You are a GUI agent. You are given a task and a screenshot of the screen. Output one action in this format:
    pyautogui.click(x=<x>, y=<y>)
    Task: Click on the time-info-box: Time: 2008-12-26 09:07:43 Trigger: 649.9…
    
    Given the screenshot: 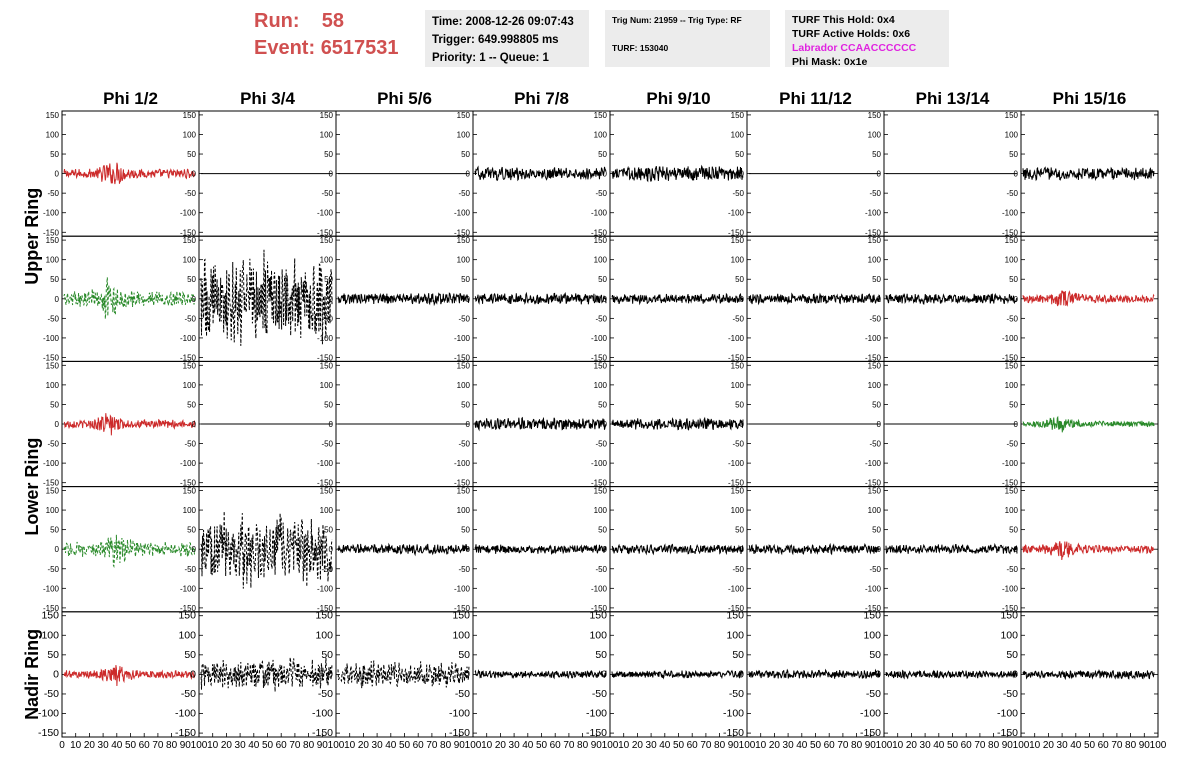 What is the action you would take?
    pyautogui.click(x=507, y=38)
    